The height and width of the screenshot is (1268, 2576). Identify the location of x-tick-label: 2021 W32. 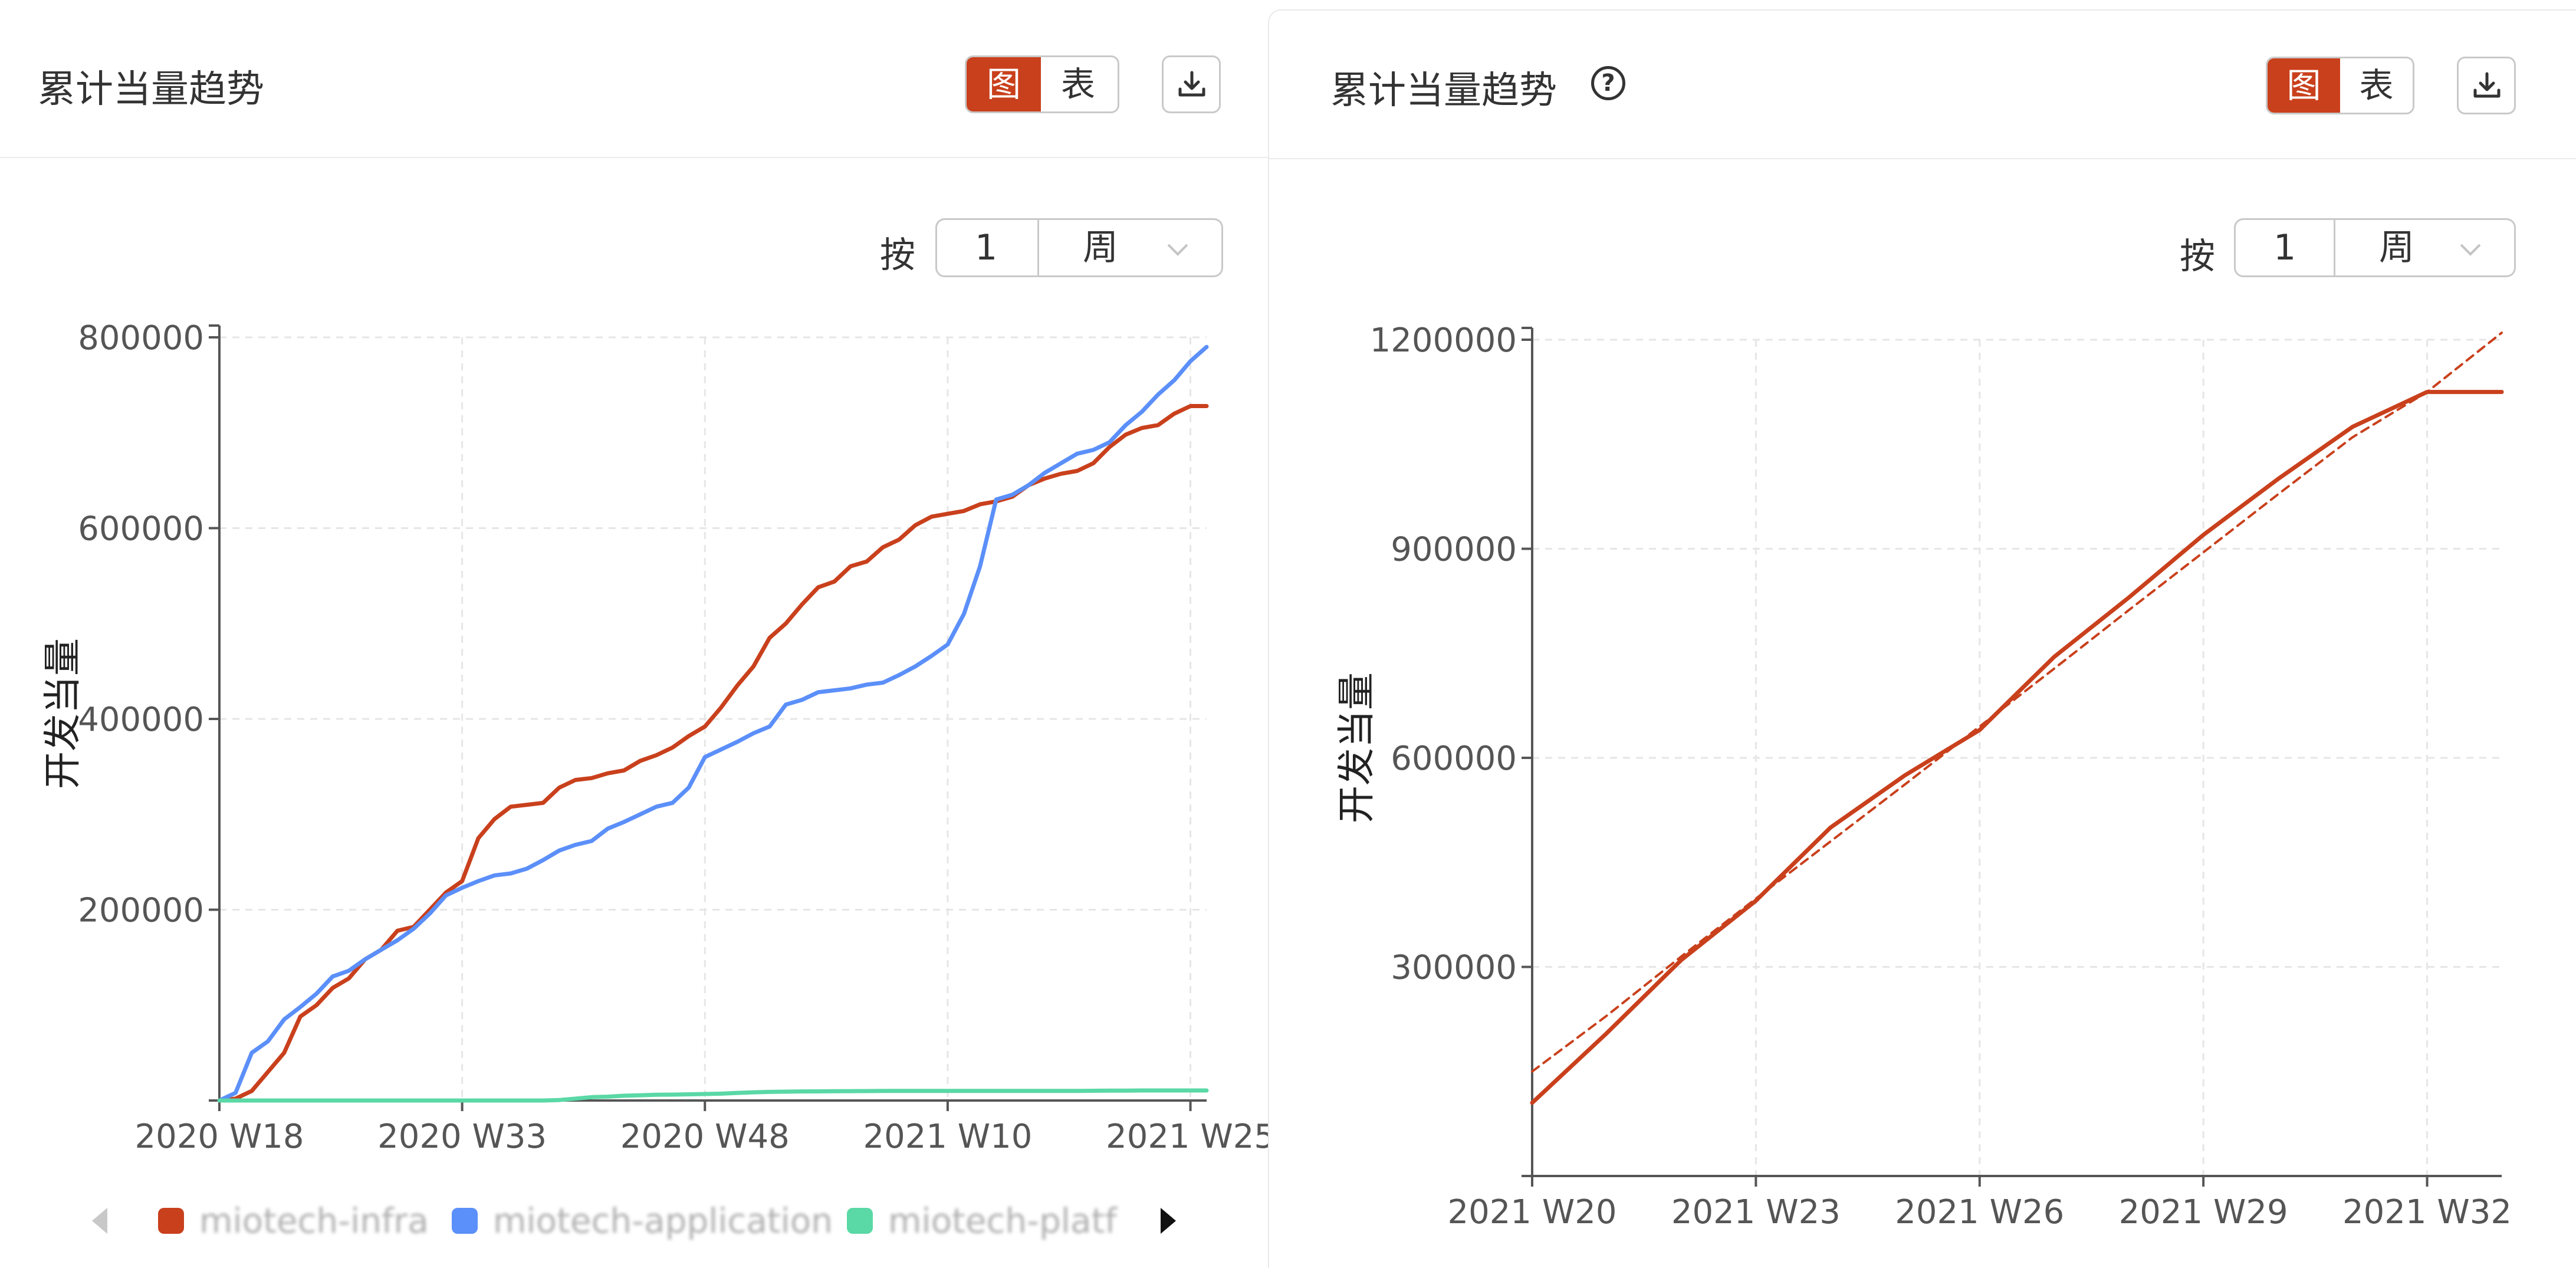
(2427, 1212).